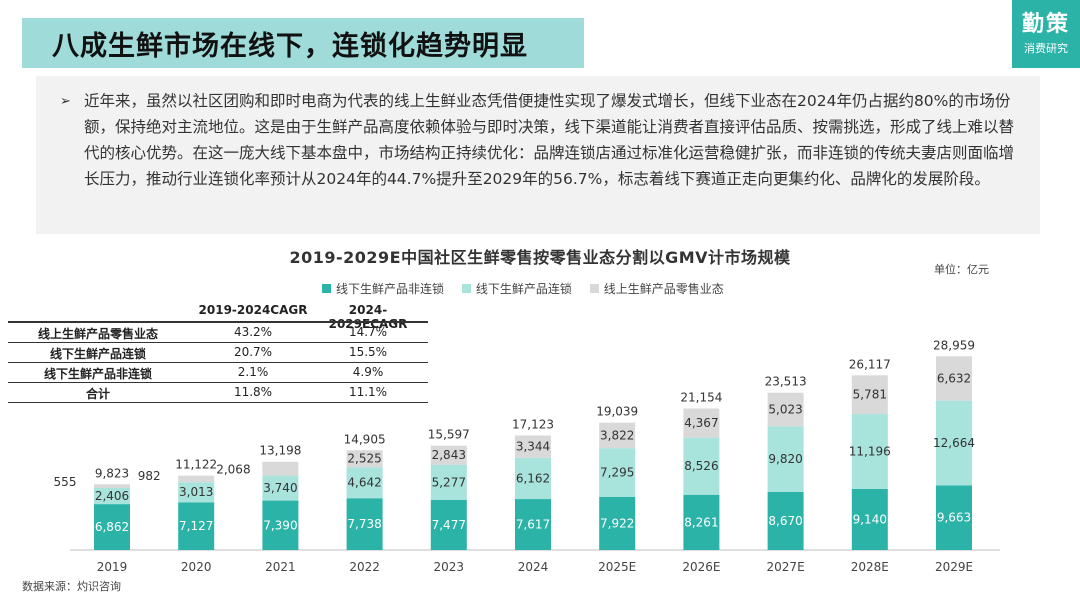 Image resolution: width=1080 pixels, height=608 pixels. Describe the element at coordinates (368, 372) in the screenshot. I see `cagr-row-value-b: 4.9%` at that location.